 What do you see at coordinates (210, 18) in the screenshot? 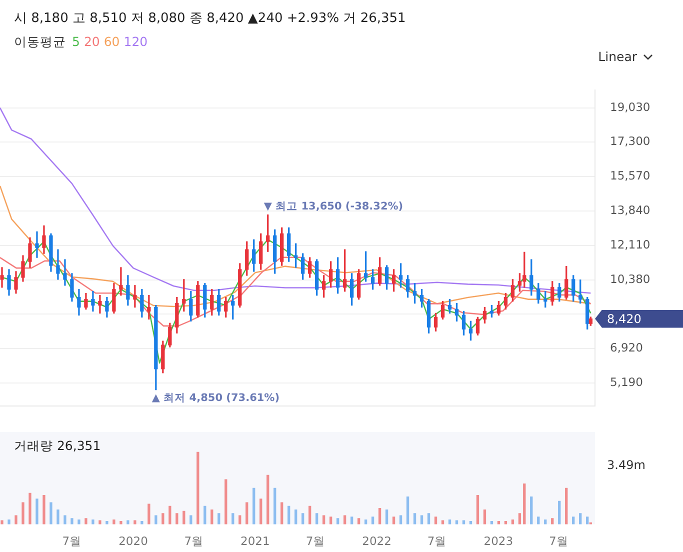
I see `chart-subtitle: 시 8,180 고 8,510 저 8,080 종 8,420 ▲240 +2.93% 거 26,351` at bounding box center [210, 18].